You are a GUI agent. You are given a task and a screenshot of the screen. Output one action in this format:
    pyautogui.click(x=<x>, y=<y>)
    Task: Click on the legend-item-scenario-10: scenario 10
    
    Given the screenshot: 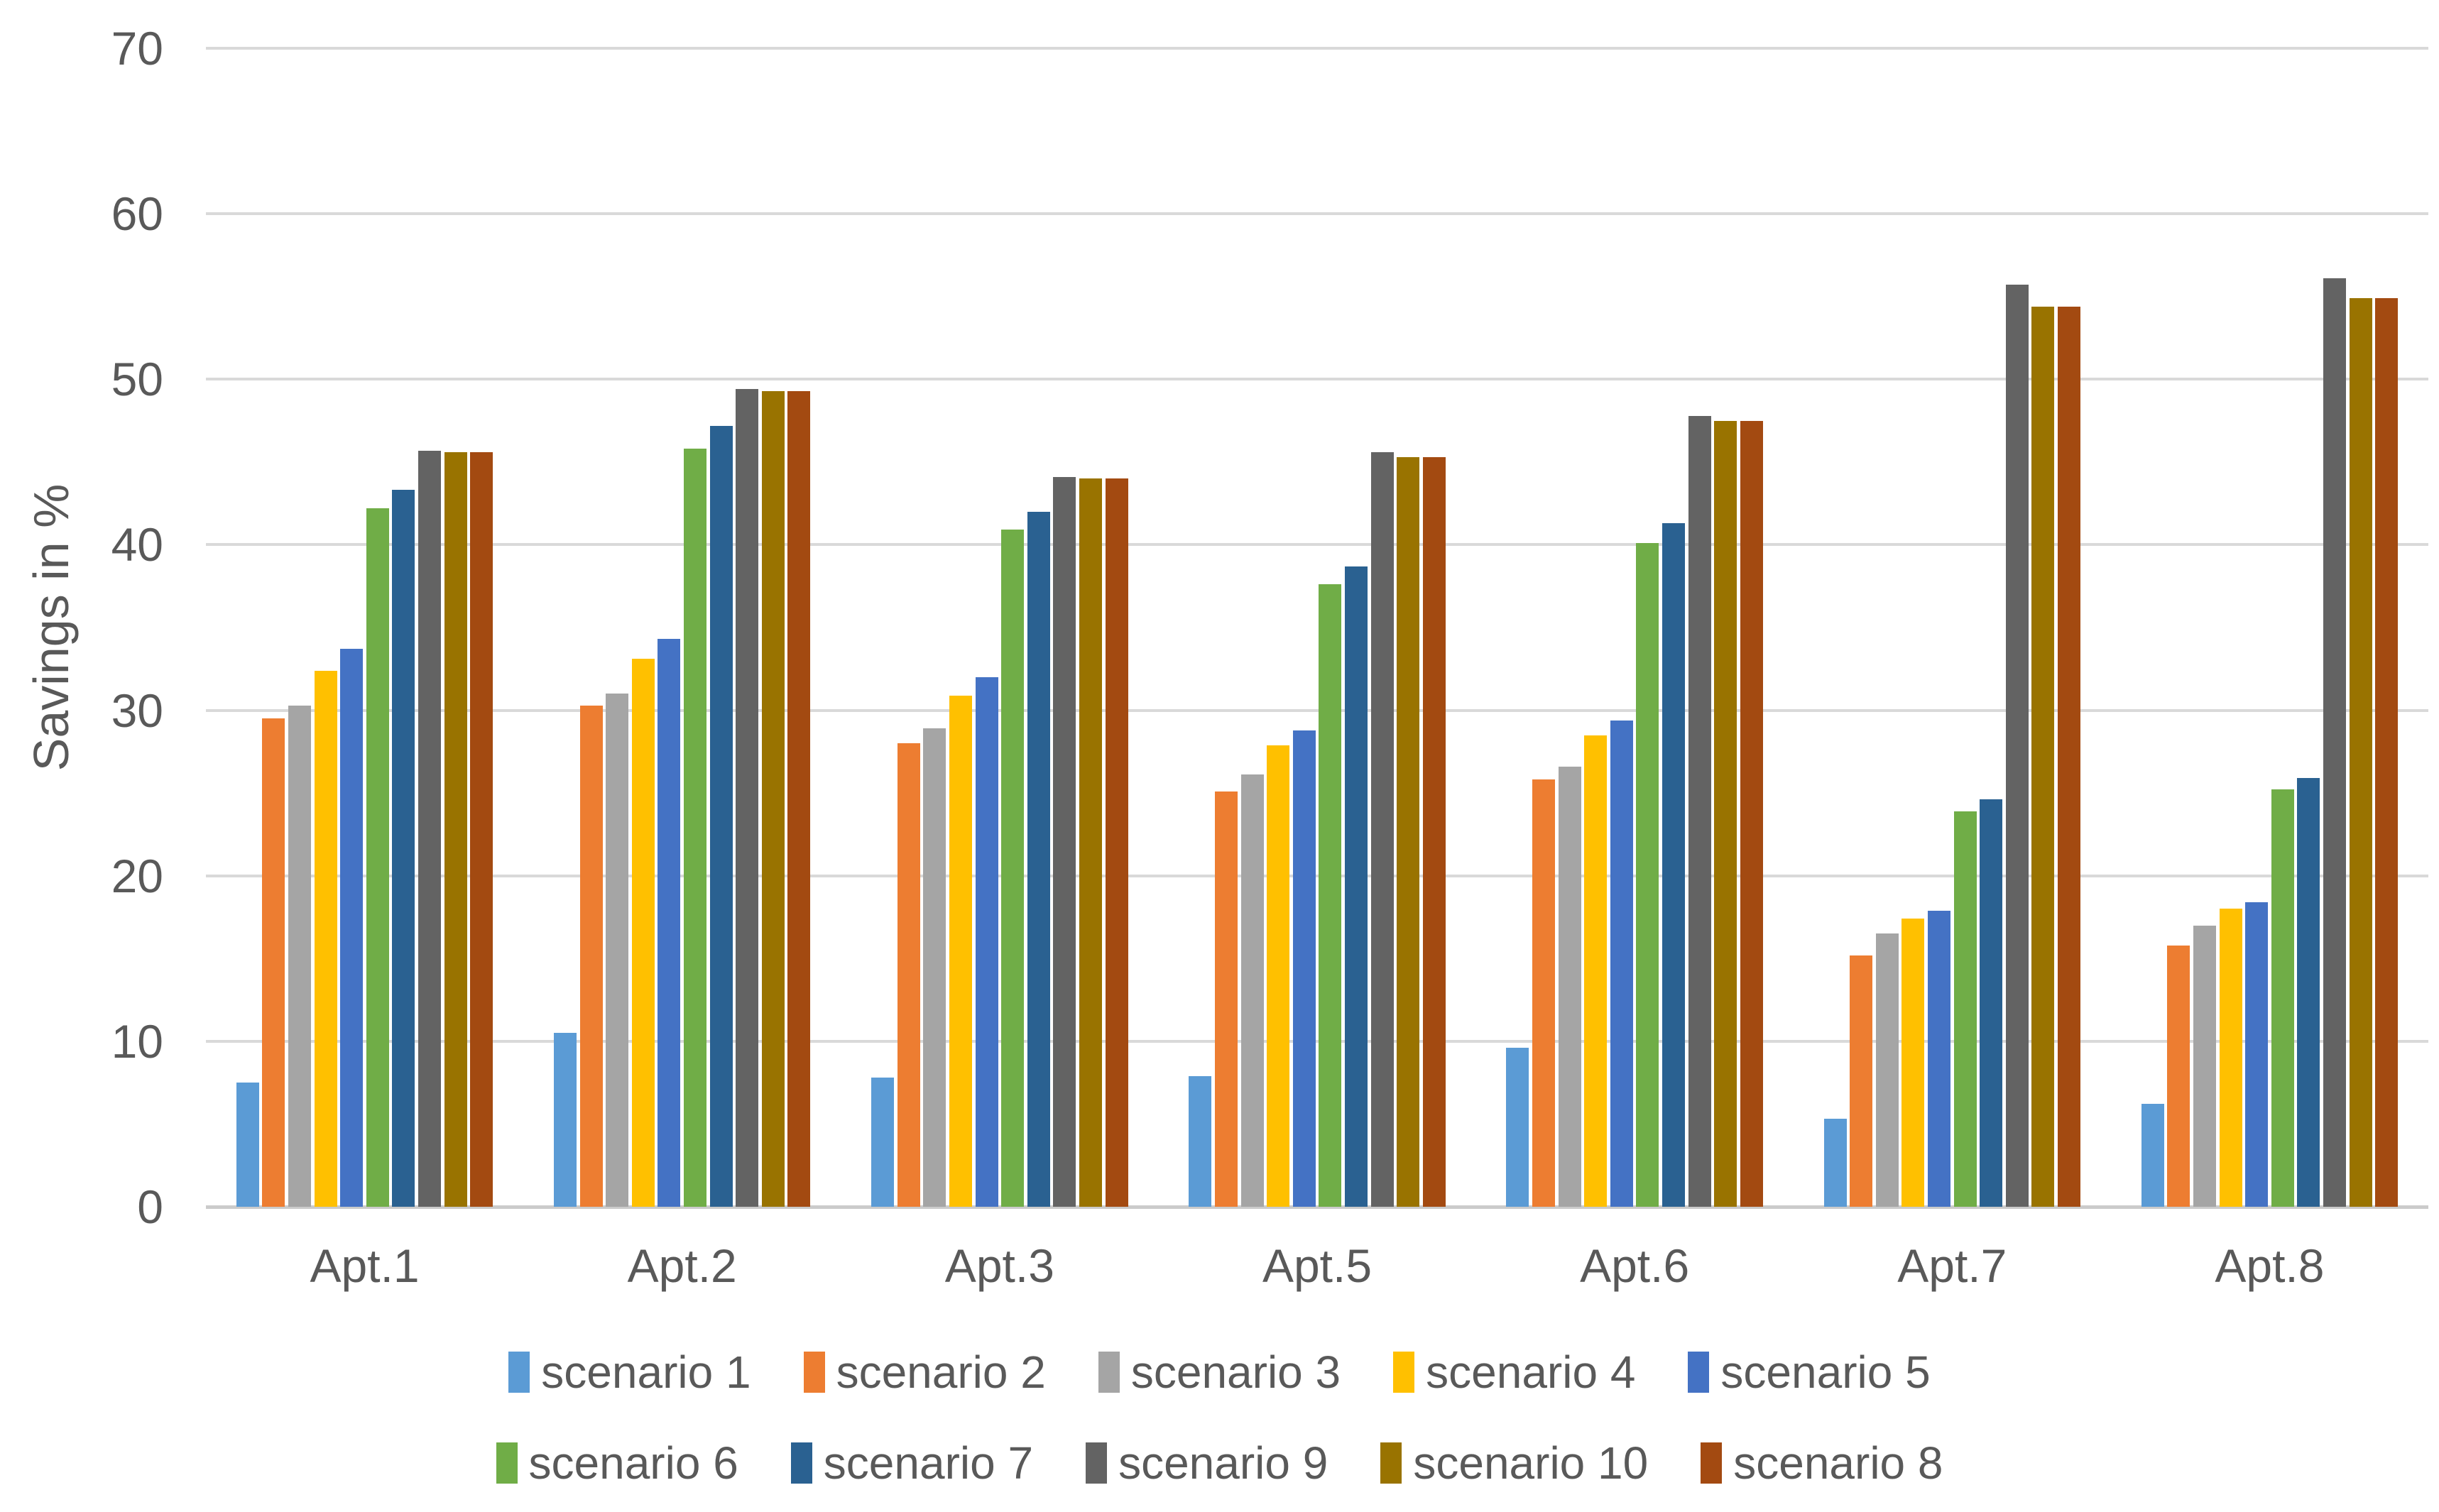 What is the action you would take?
    pyautogui.click(x=1514, y=1463)
    